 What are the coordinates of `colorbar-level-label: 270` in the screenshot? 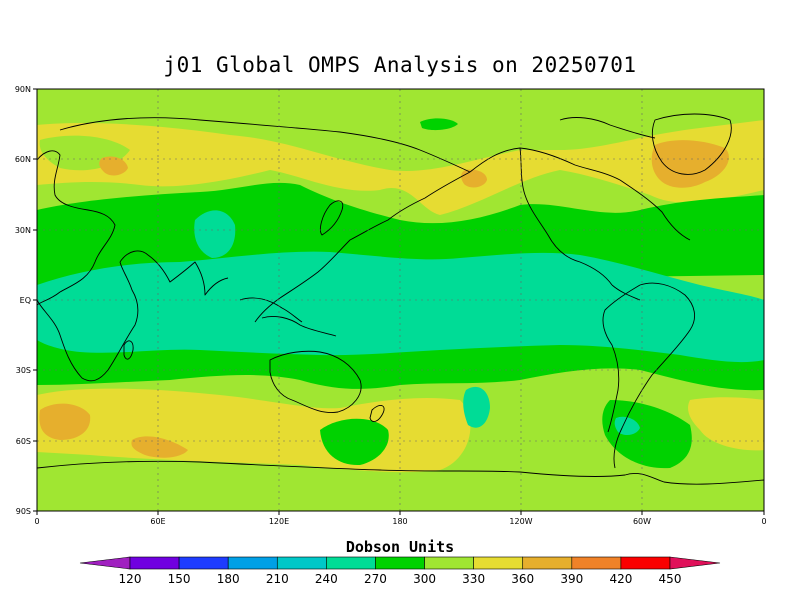 It's located at (375, 579).